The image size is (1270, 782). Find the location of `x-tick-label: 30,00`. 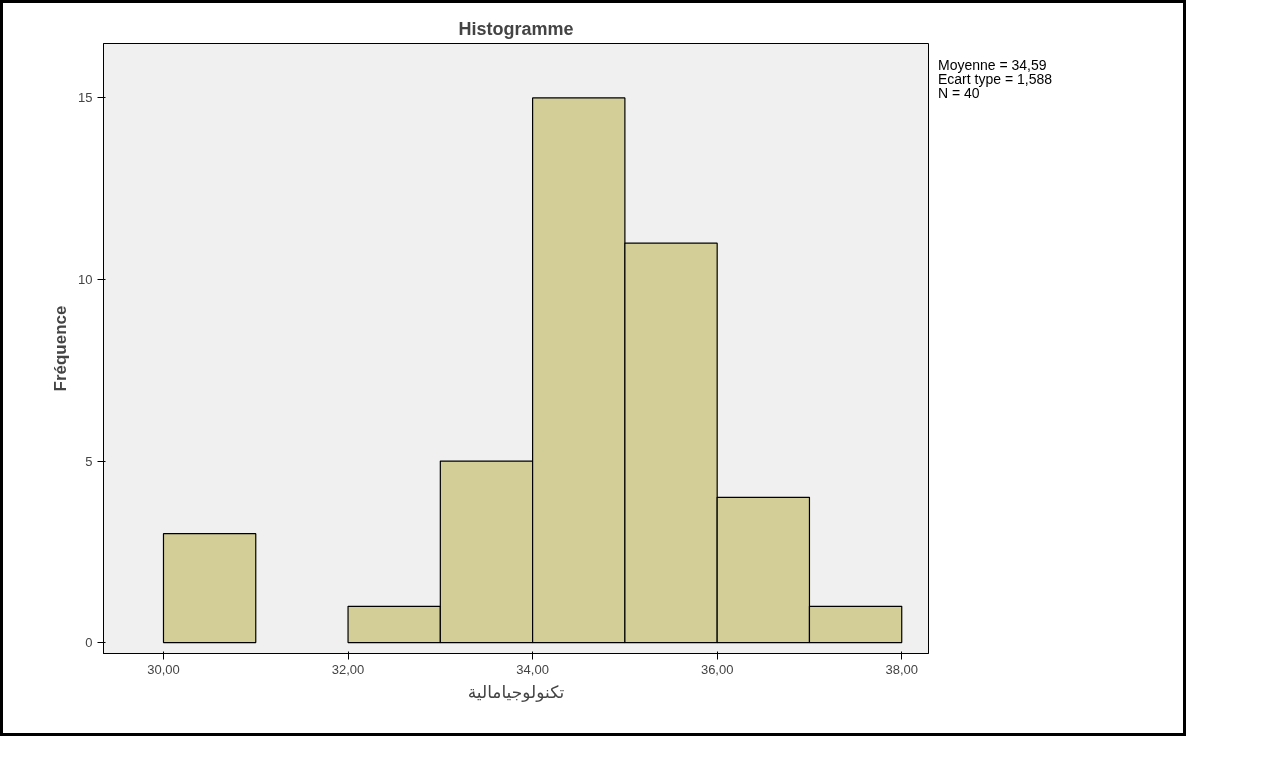

x-tick-label: 30,00 is located at coordinates (163, 669).